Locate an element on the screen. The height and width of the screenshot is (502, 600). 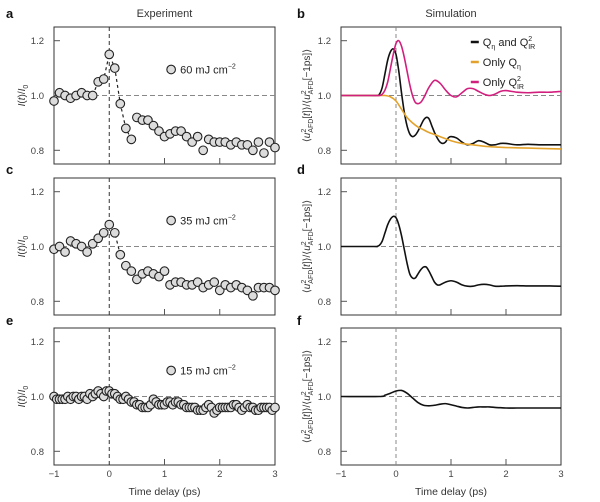
chart-title: Experiment is located at coordinates (165, 14).